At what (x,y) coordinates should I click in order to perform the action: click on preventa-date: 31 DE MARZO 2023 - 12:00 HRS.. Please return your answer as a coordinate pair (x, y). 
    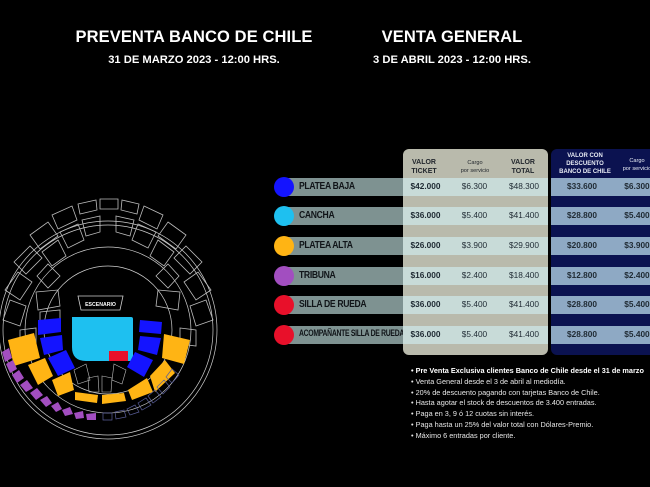
    Looking at the image, I should click on (194, 60).